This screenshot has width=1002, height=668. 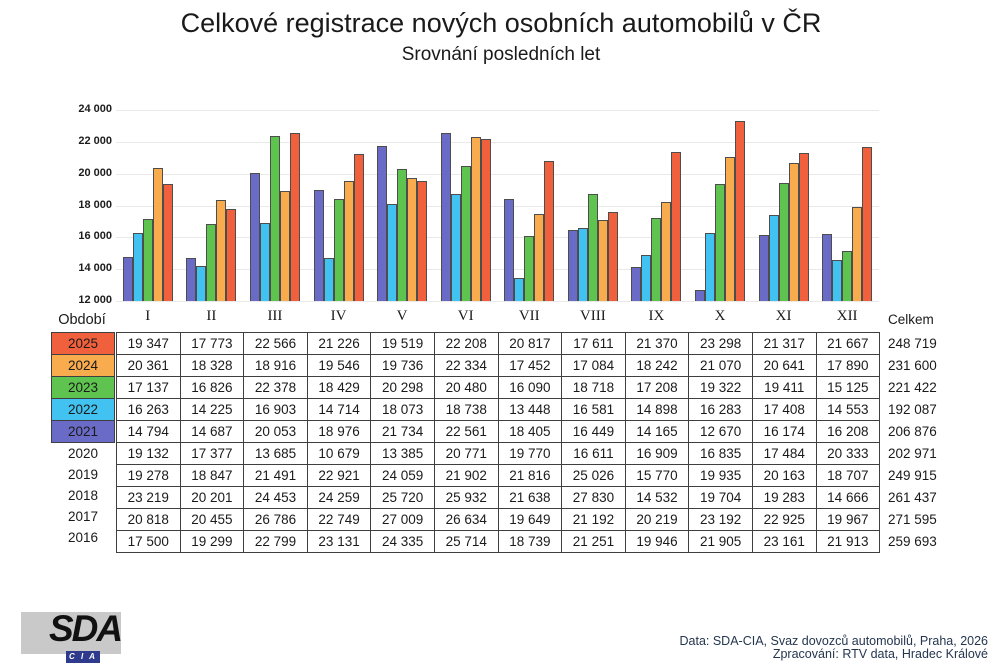 I want to click on table-cell: 27 830, so click(x=593, y=497).